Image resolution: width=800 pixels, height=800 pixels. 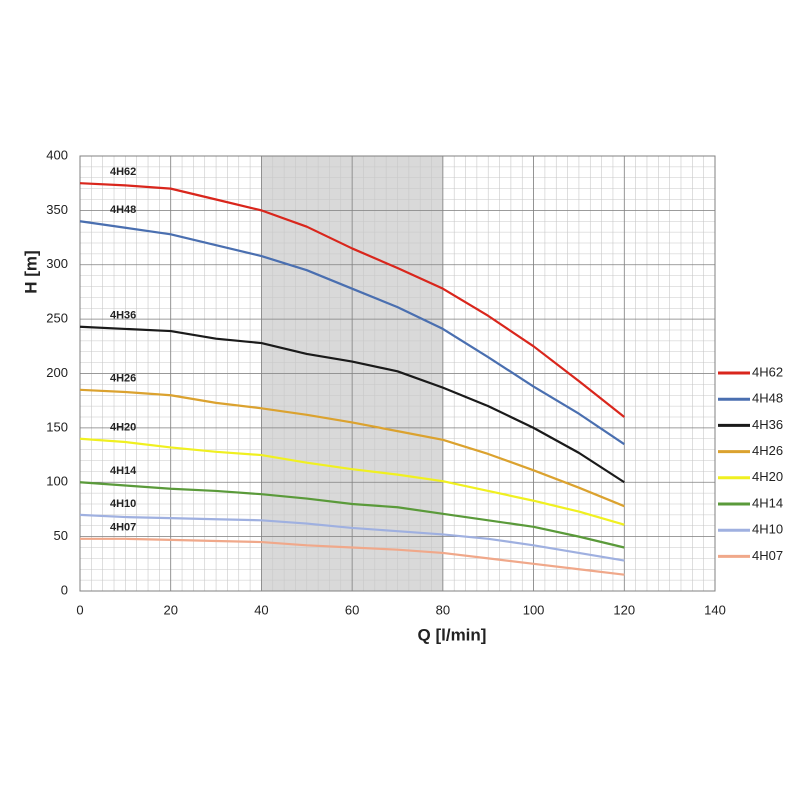 What do you see at coordinates (123, 172) in the screenshot?
I see `curve-label: 4H62` at bounding box center [123, 172].